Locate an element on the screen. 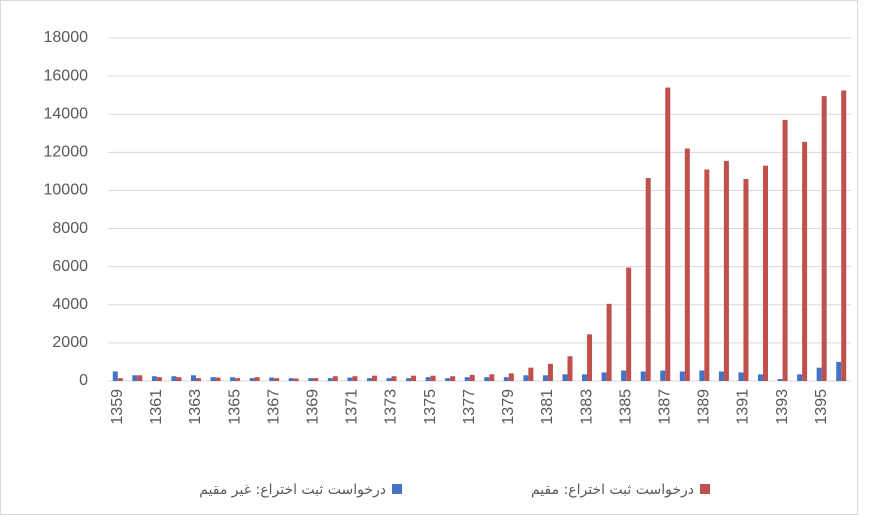  legend-label: درخواست ثبت اختراع: غیر مقیم is located at coordinates (292, 490).